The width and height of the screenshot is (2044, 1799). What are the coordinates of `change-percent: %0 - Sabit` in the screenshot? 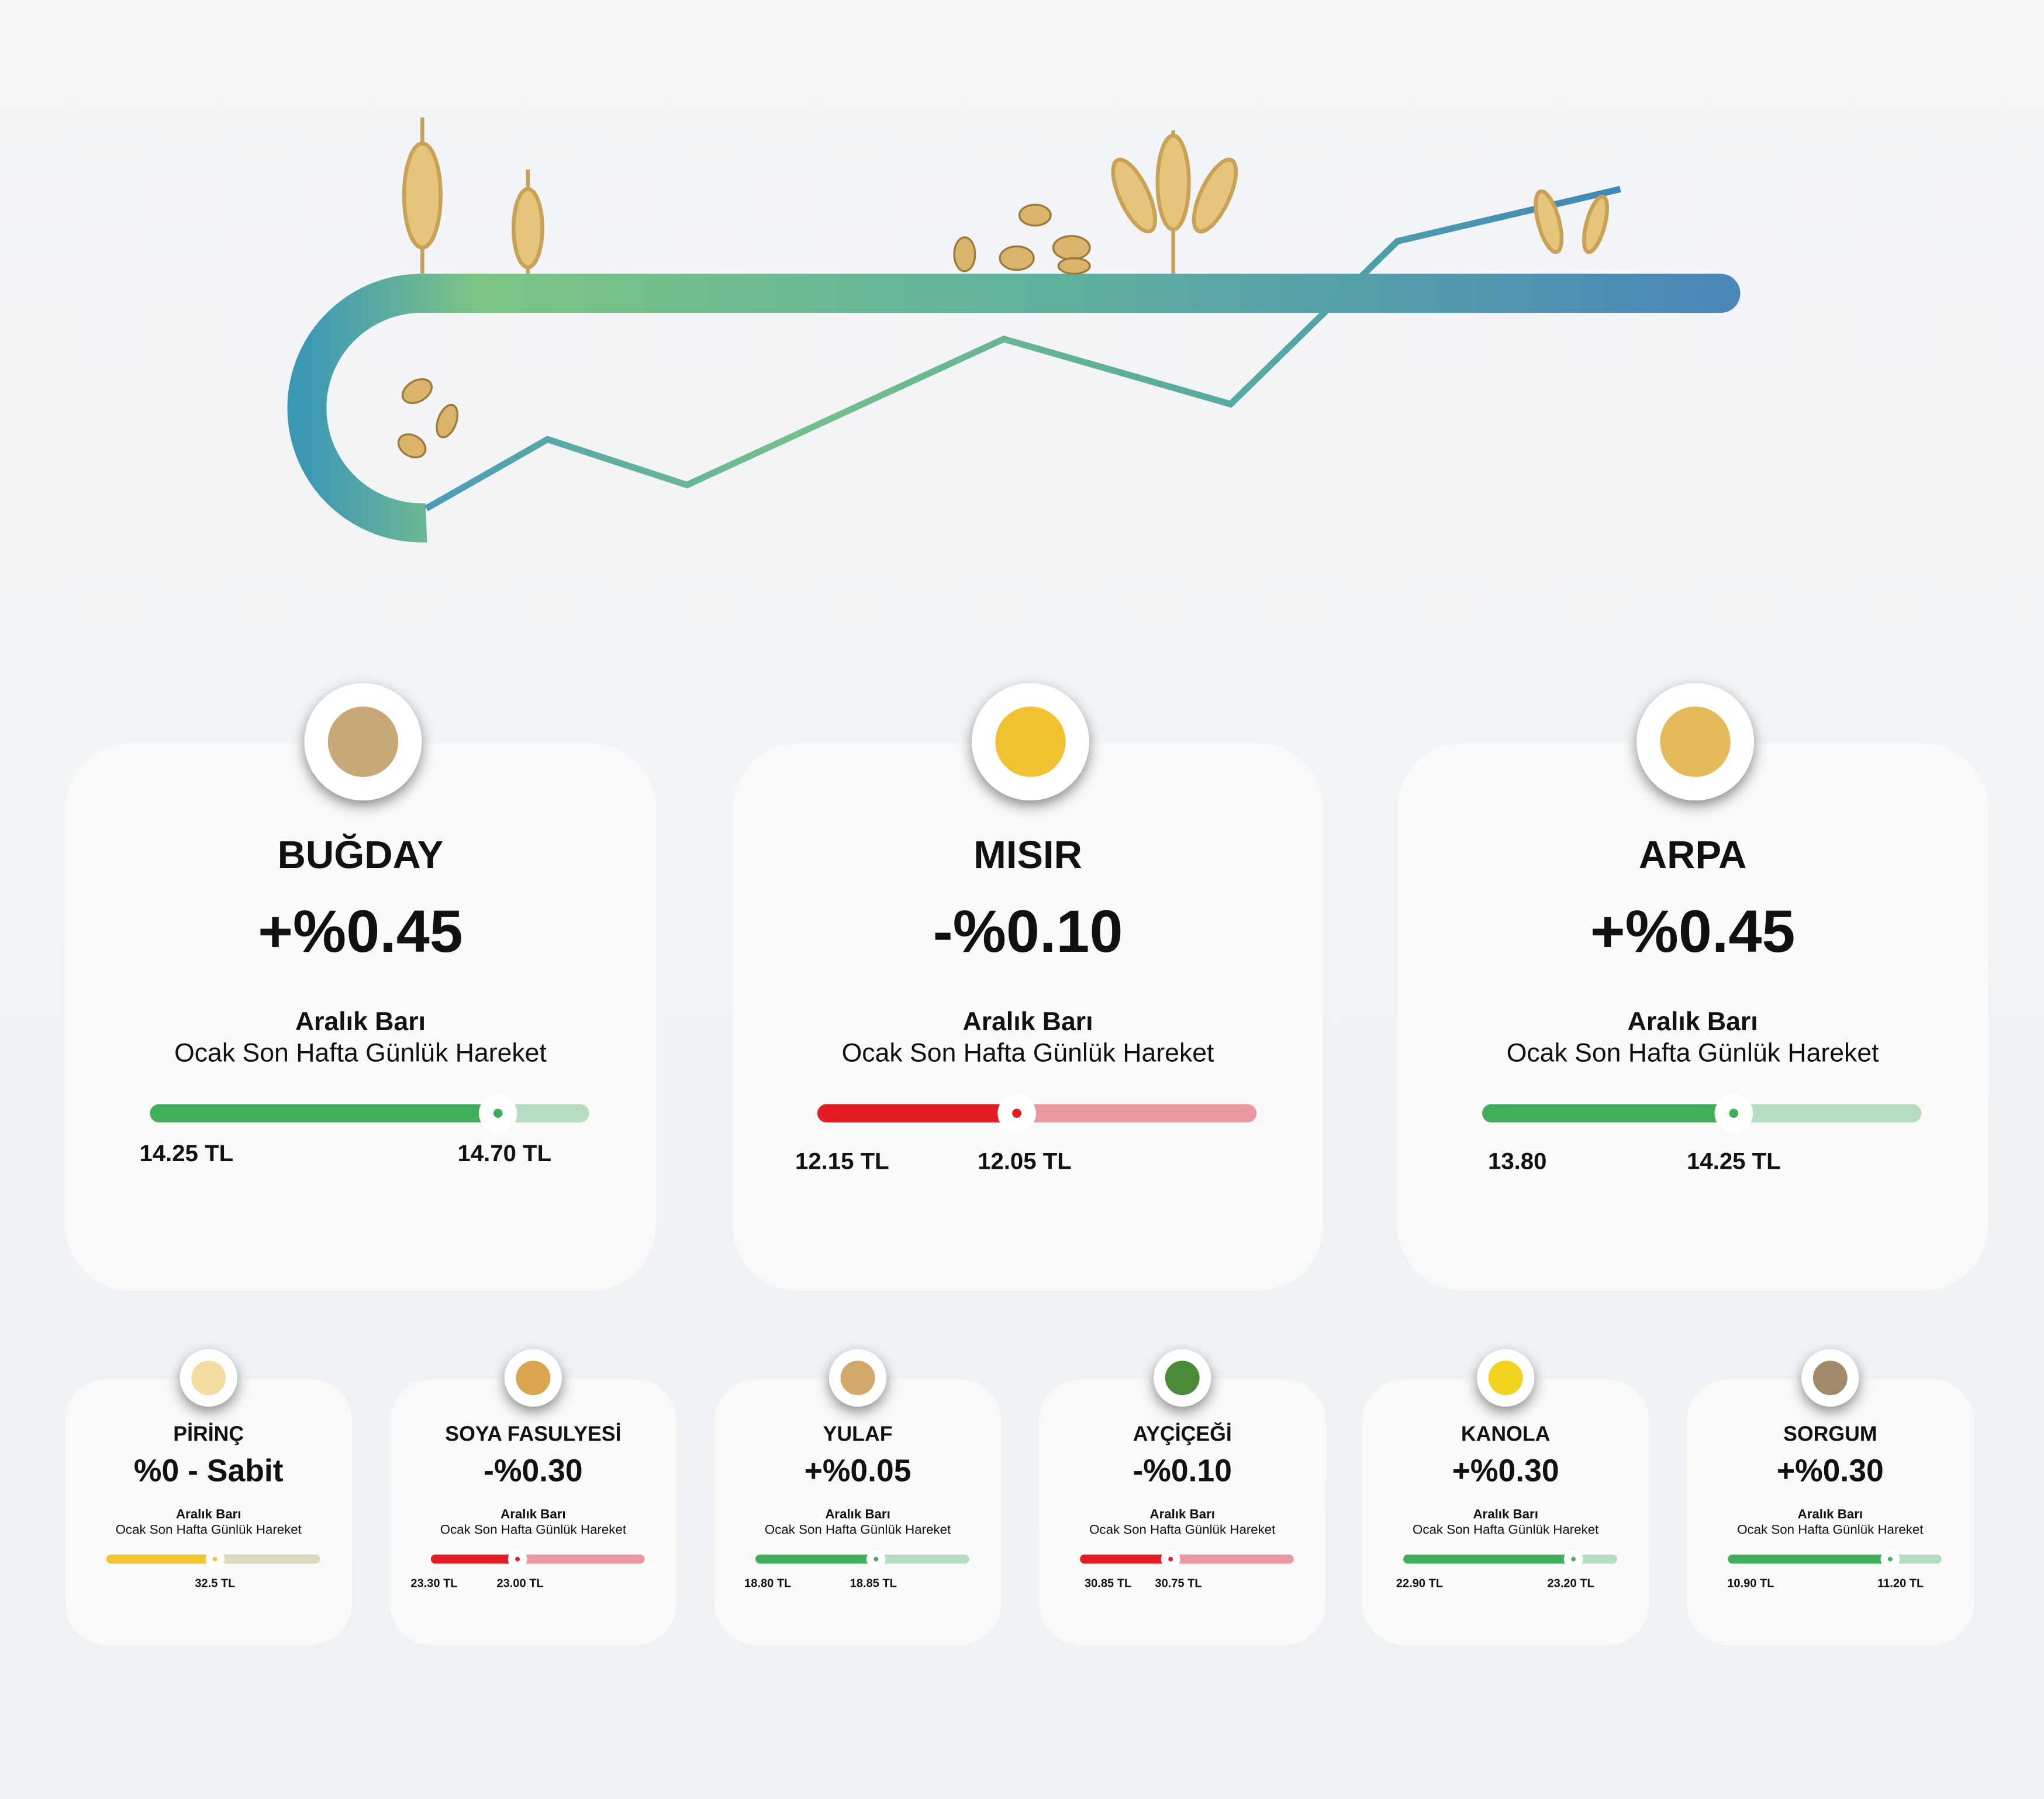 It's located at (209, 1471).